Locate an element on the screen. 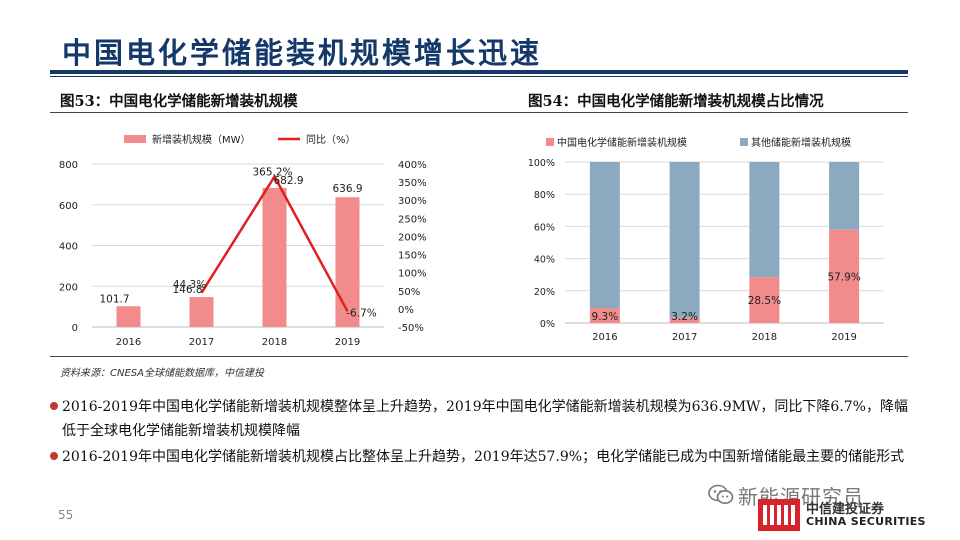  china-securities-logo is located at coordinates (779, 515).